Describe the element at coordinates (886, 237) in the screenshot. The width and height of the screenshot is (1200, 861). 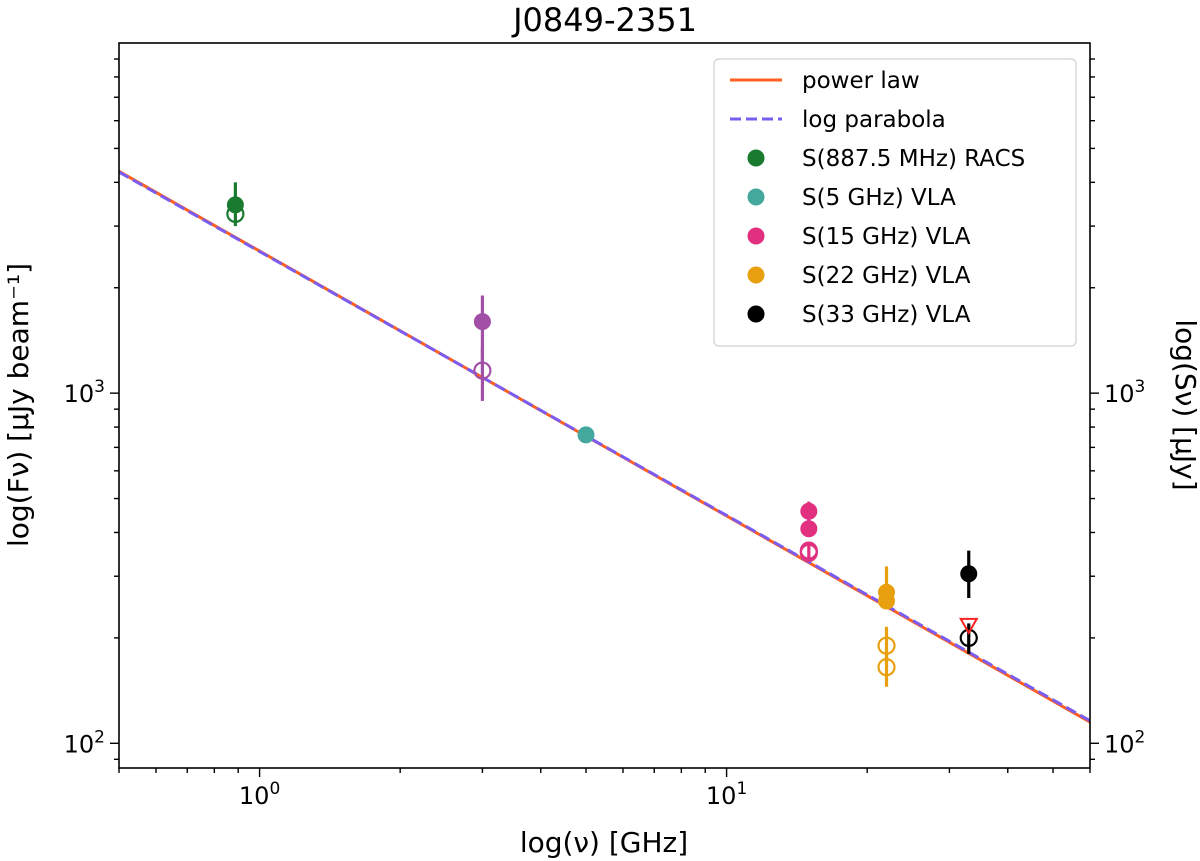
I see `legend-label: S(15 GHz) VLA` at that location.